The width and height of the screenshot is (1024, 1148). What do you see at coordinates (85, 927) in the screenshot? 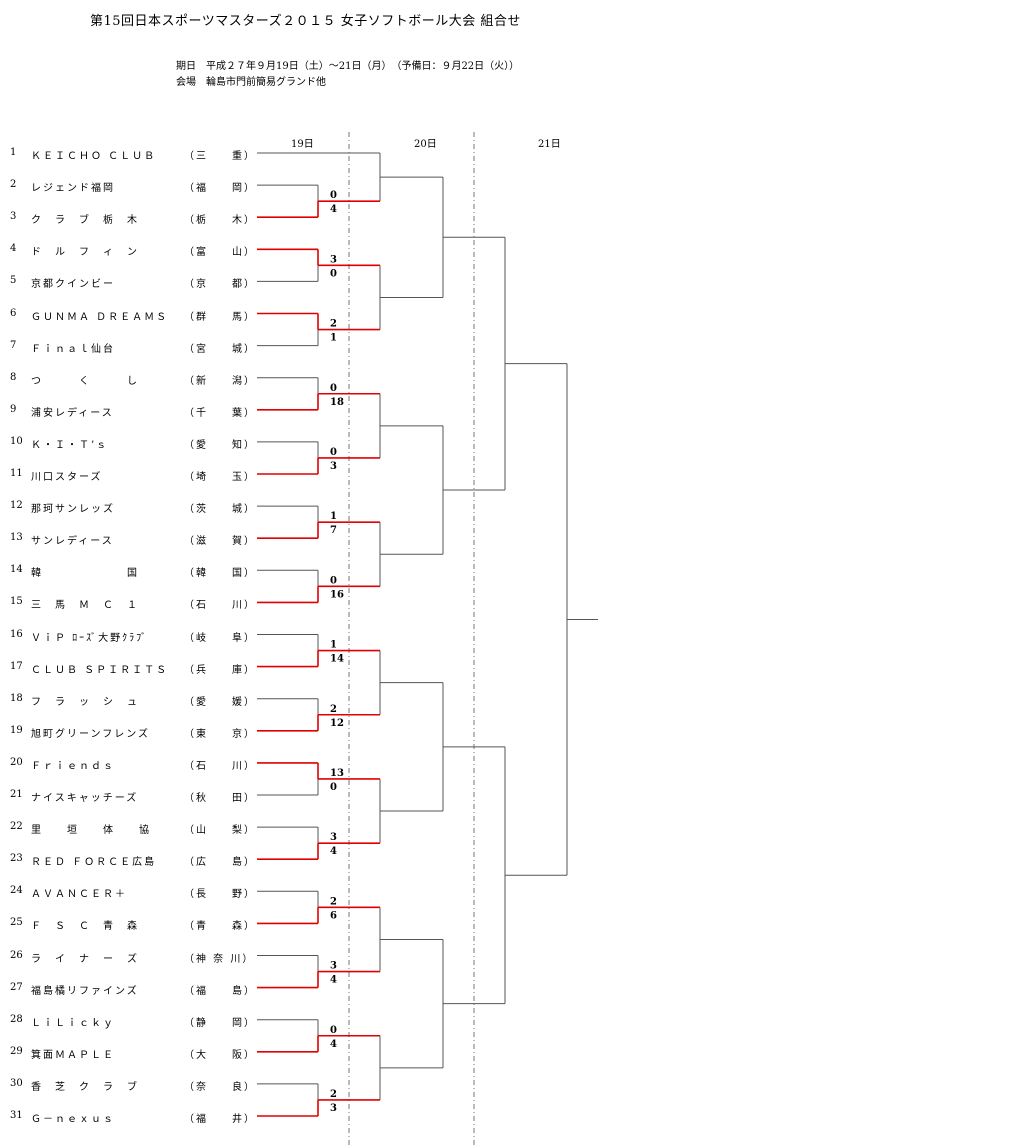
I see `team-name: Ｆ Ｓ Ｃ 青 森` at bounding box center [85, 927].